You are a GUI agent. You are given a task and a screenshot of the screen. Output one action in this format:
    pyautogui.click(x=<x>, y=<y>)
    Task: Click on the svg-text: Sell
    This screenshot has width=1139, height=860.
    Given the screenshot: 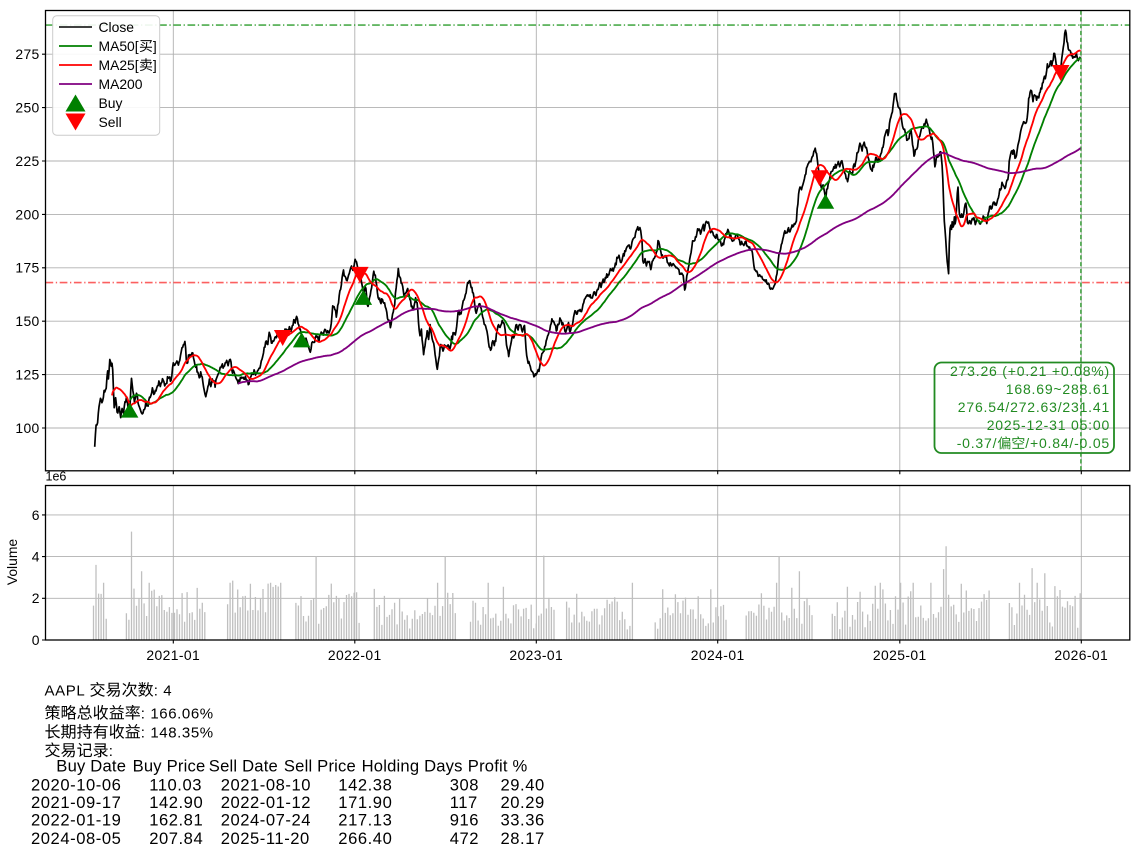 What is the action you would take?
    pyautogui.click(x=110, y=122)
    